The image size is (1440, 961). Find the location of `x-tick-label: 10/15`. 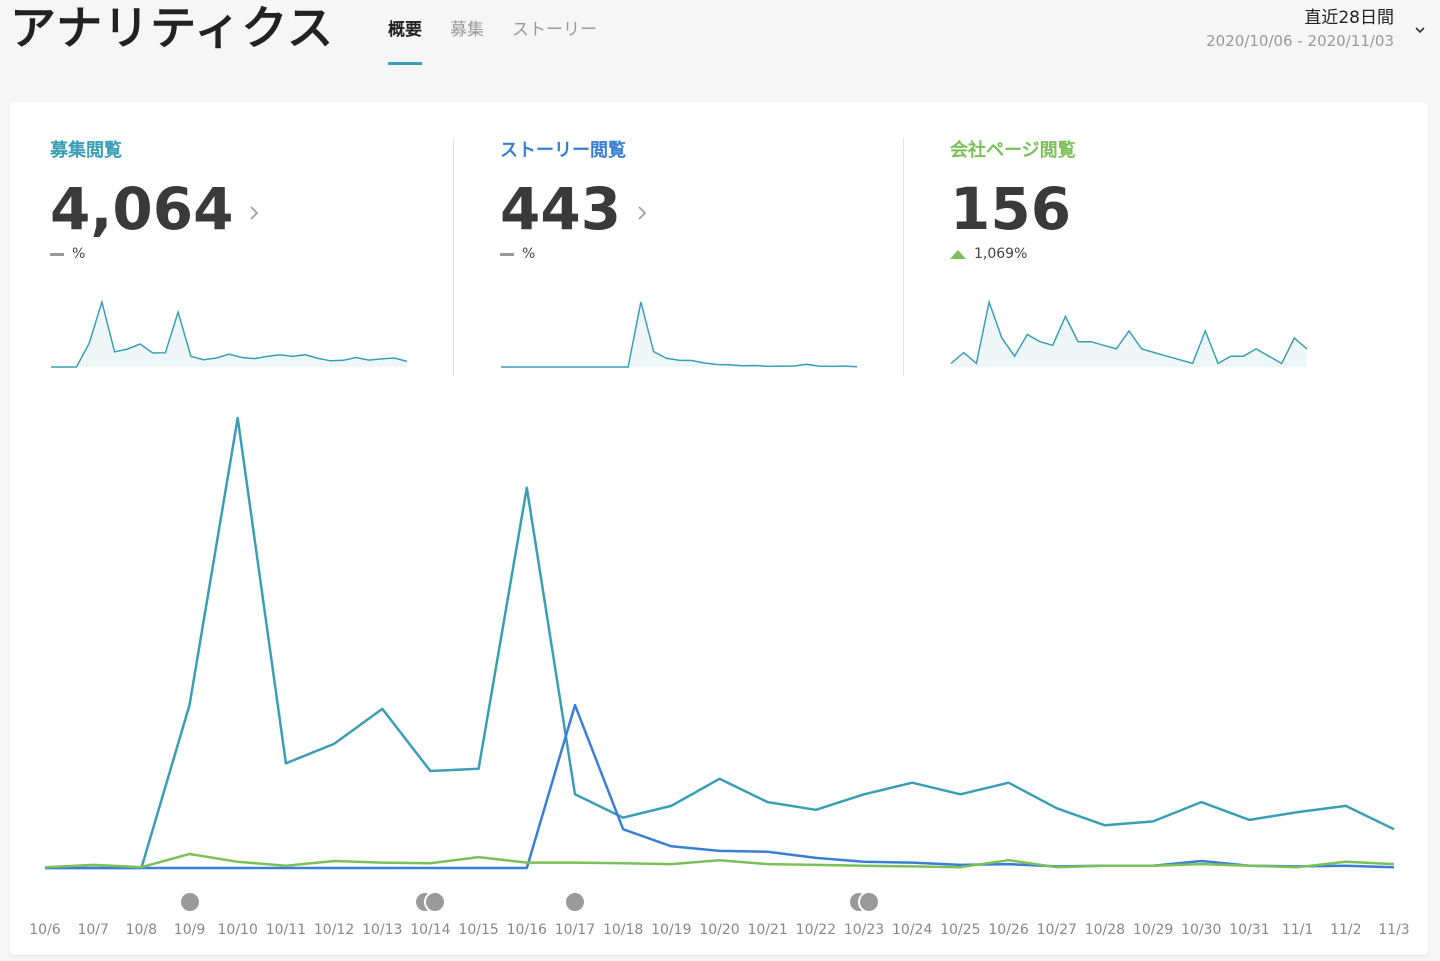

x-tick-label: 10/15 is located at coordinates (478, 930).